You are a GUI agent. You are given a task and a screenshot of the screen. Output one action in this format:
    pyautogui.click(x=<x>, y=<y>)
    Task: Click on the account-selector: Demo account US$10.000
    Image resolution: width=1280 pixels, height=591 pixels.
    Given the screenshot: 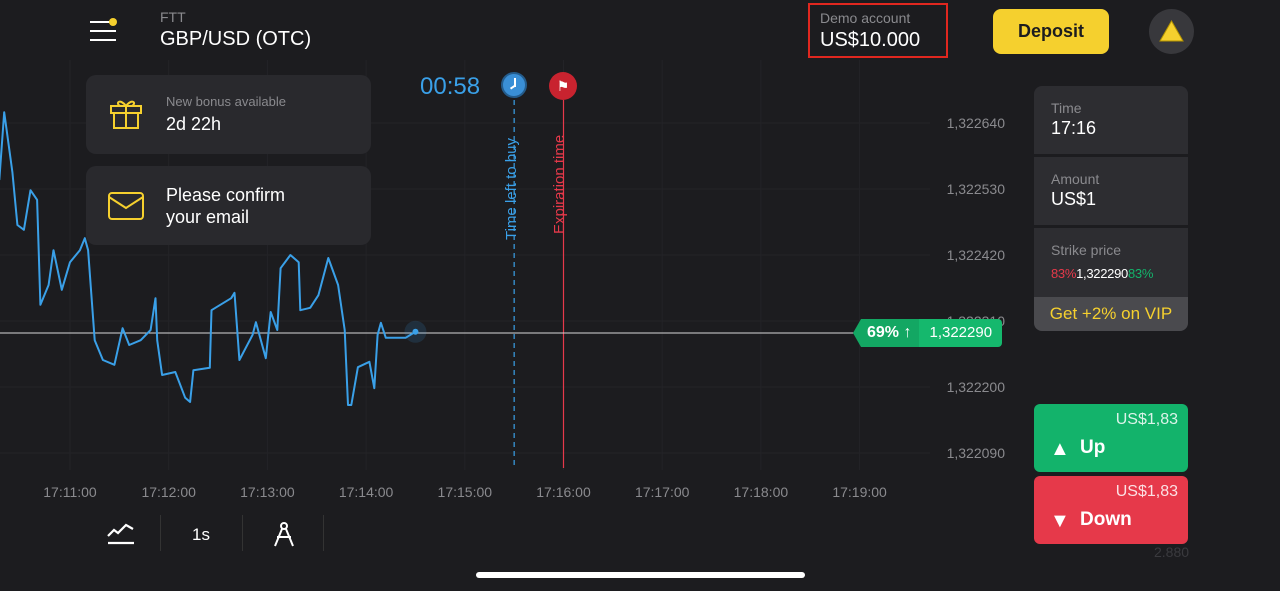 What is the action you would take?
    pyautogui.click(x=878, y=30)
    